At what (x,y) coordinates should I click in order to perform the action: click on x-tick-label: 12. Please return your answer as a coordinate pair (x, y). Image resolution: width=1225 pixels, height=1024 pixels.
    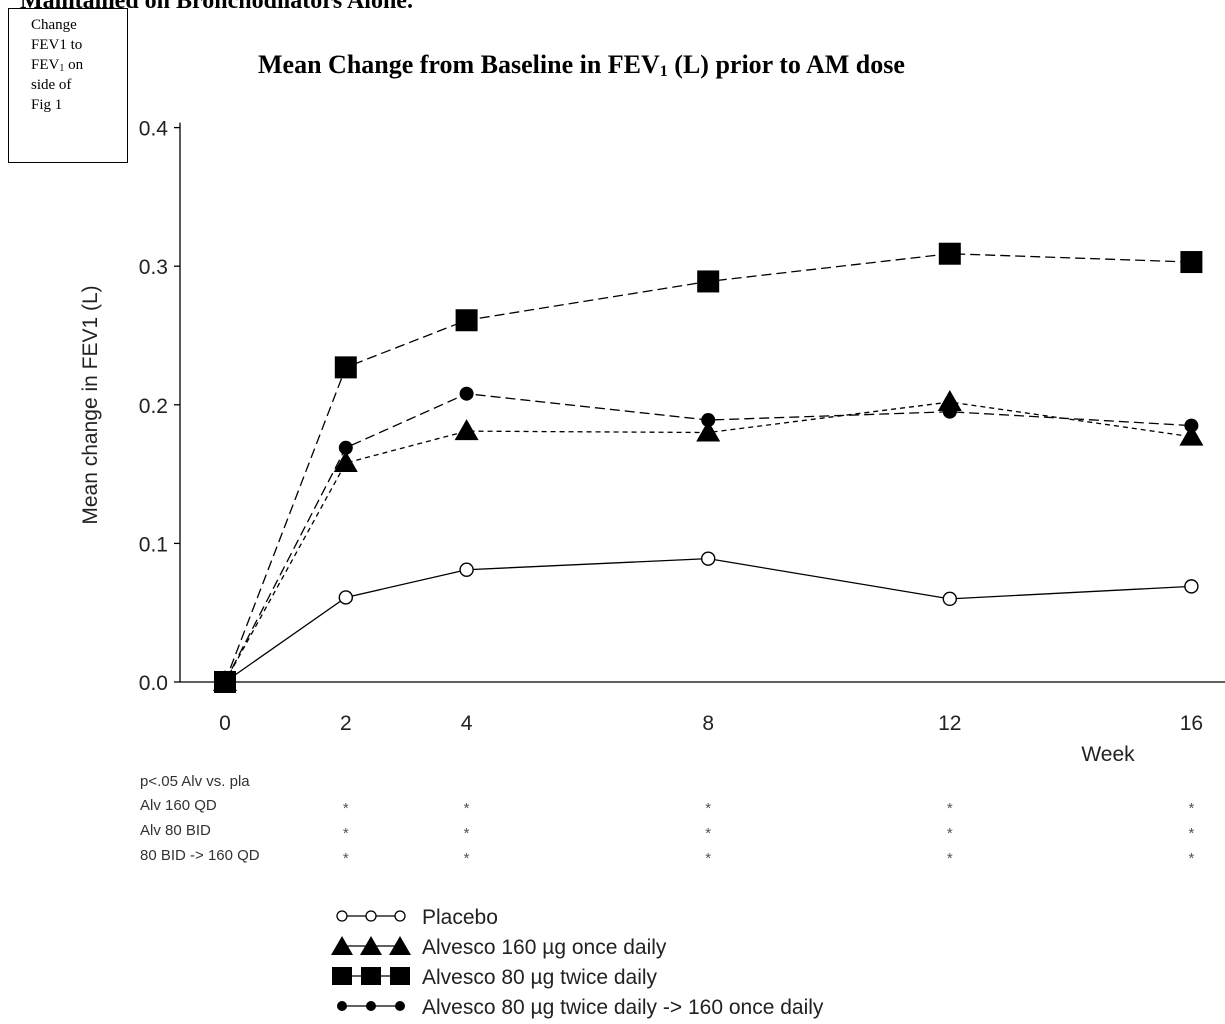
    Looking at the image, I should click on (949, 723).